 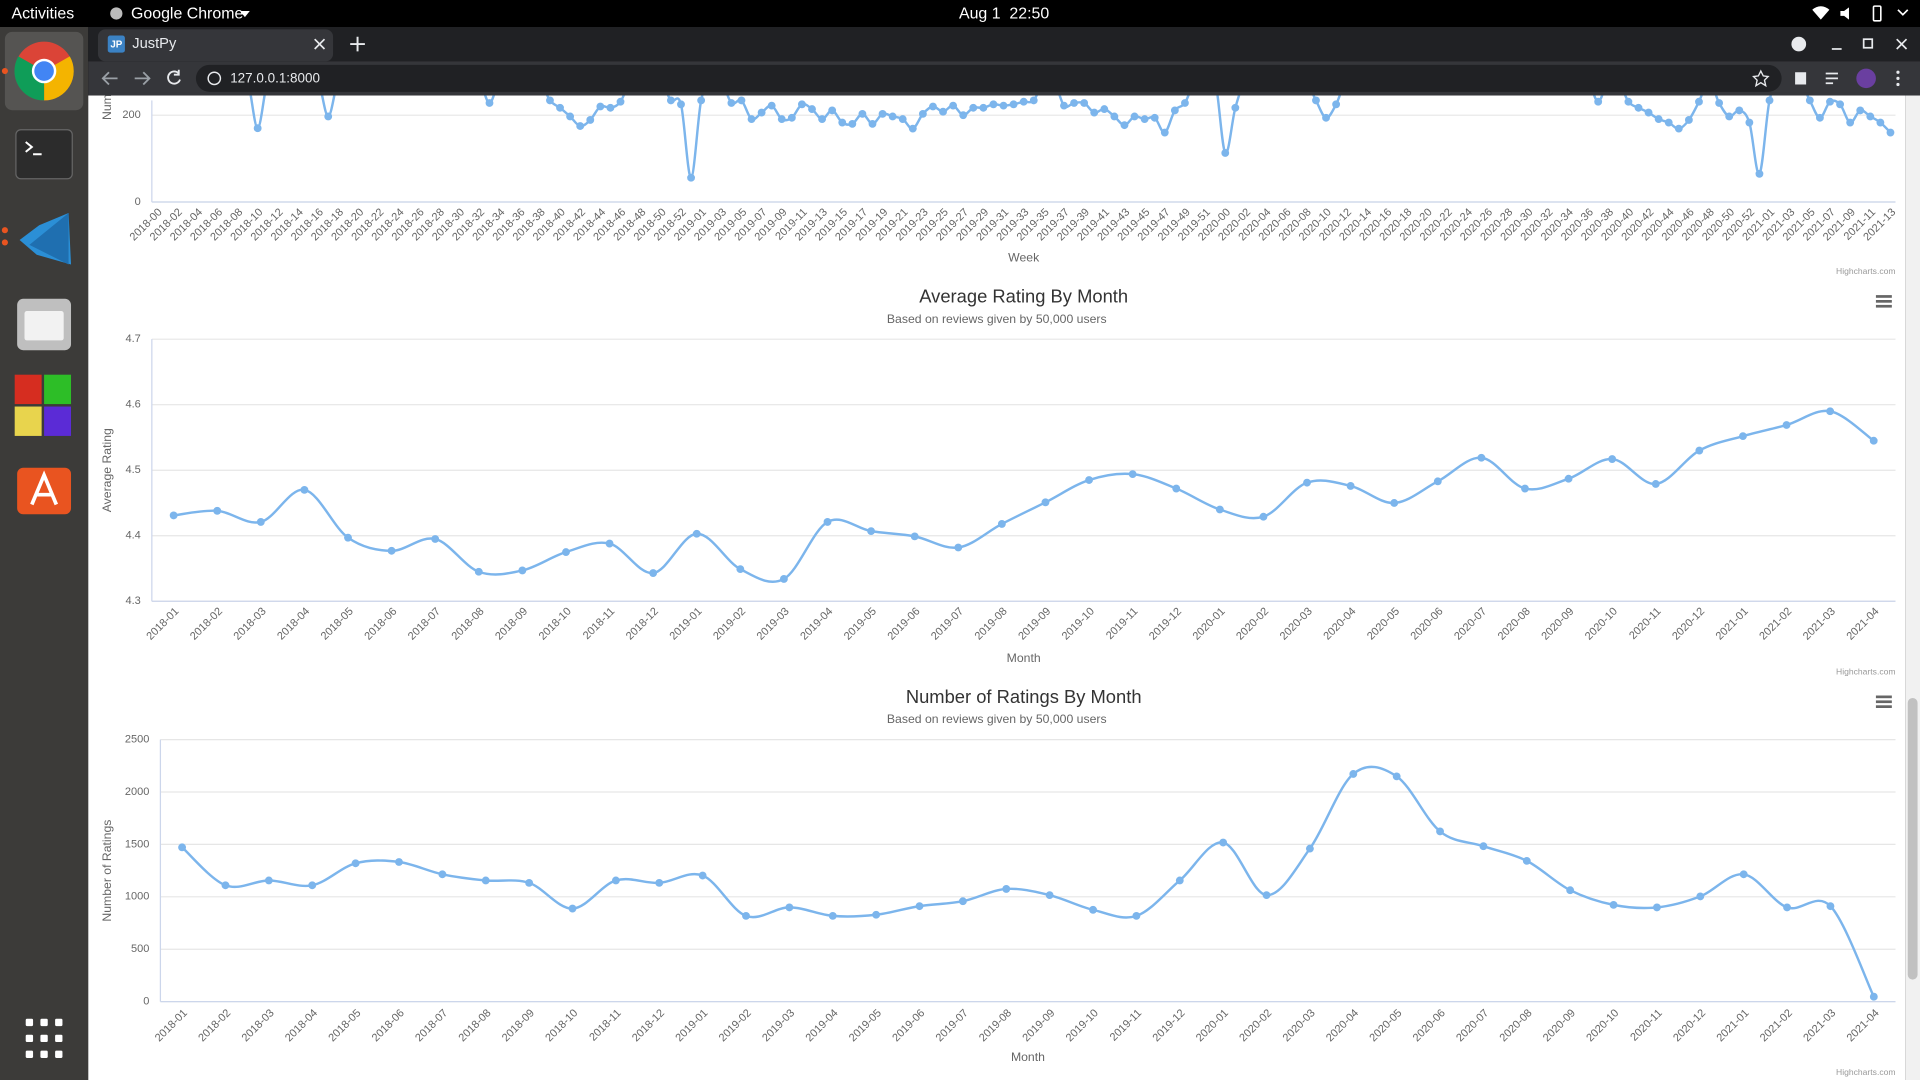 I want to click on media-control, so click(x=1831, y=78).